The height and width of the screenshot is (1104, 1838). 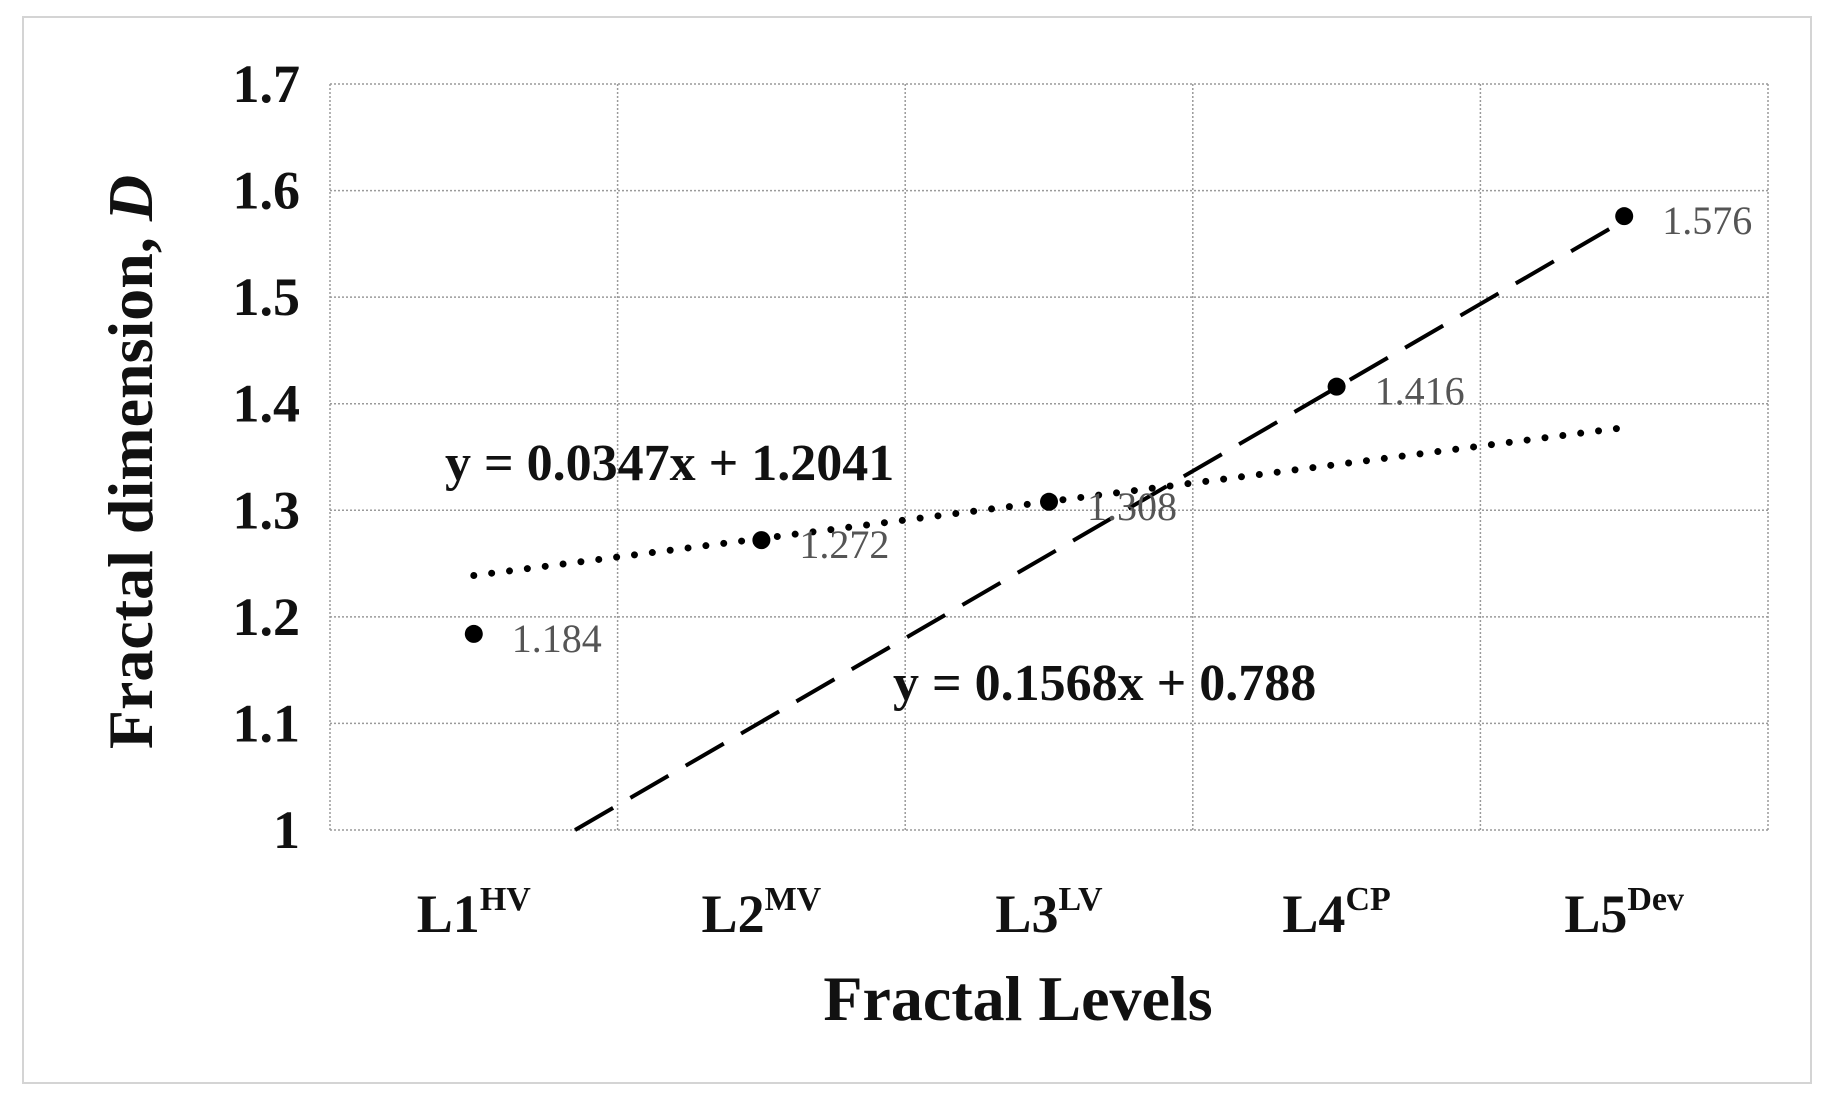 What do you see at coordinates (1420, 391) in the screenshot?
I see `data-label: 1.416` at bounding box center [1420, 391].